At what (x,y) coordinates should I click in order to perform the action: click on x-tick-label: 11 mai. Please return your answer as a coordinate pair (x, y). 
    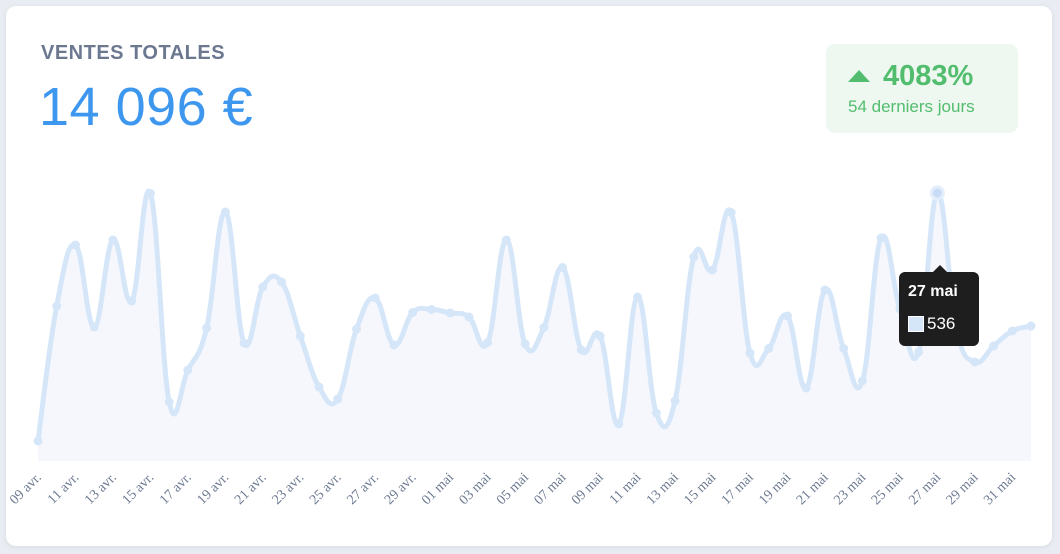
    Looking at the image, I should click on (626, 489).